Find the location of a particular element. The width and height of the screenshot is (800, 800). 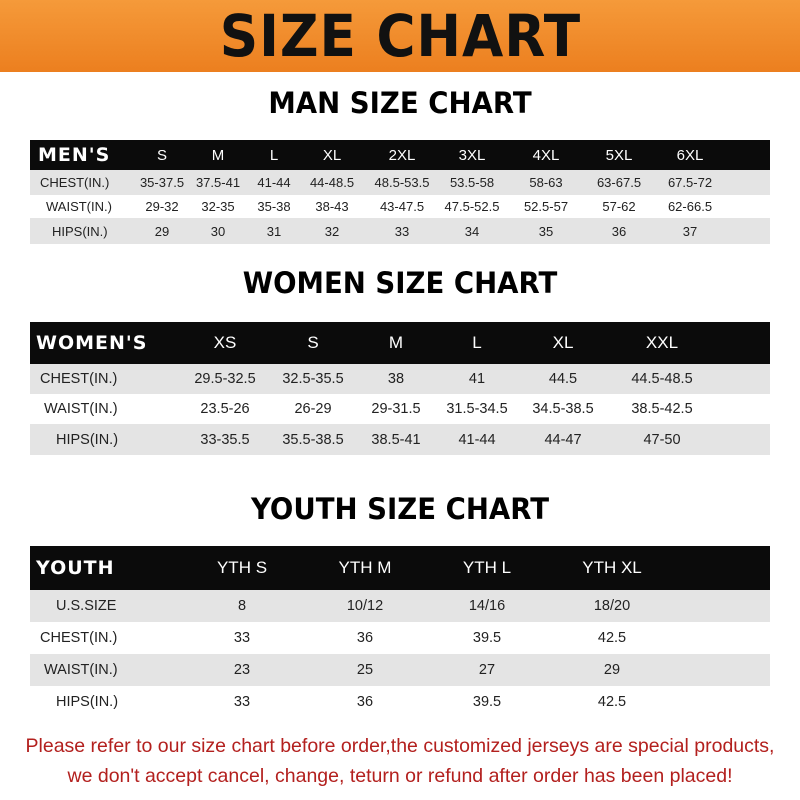

table-row: HIPS(IN.) 33 36 39.5 42.5 is located at coordinates (400, 702).